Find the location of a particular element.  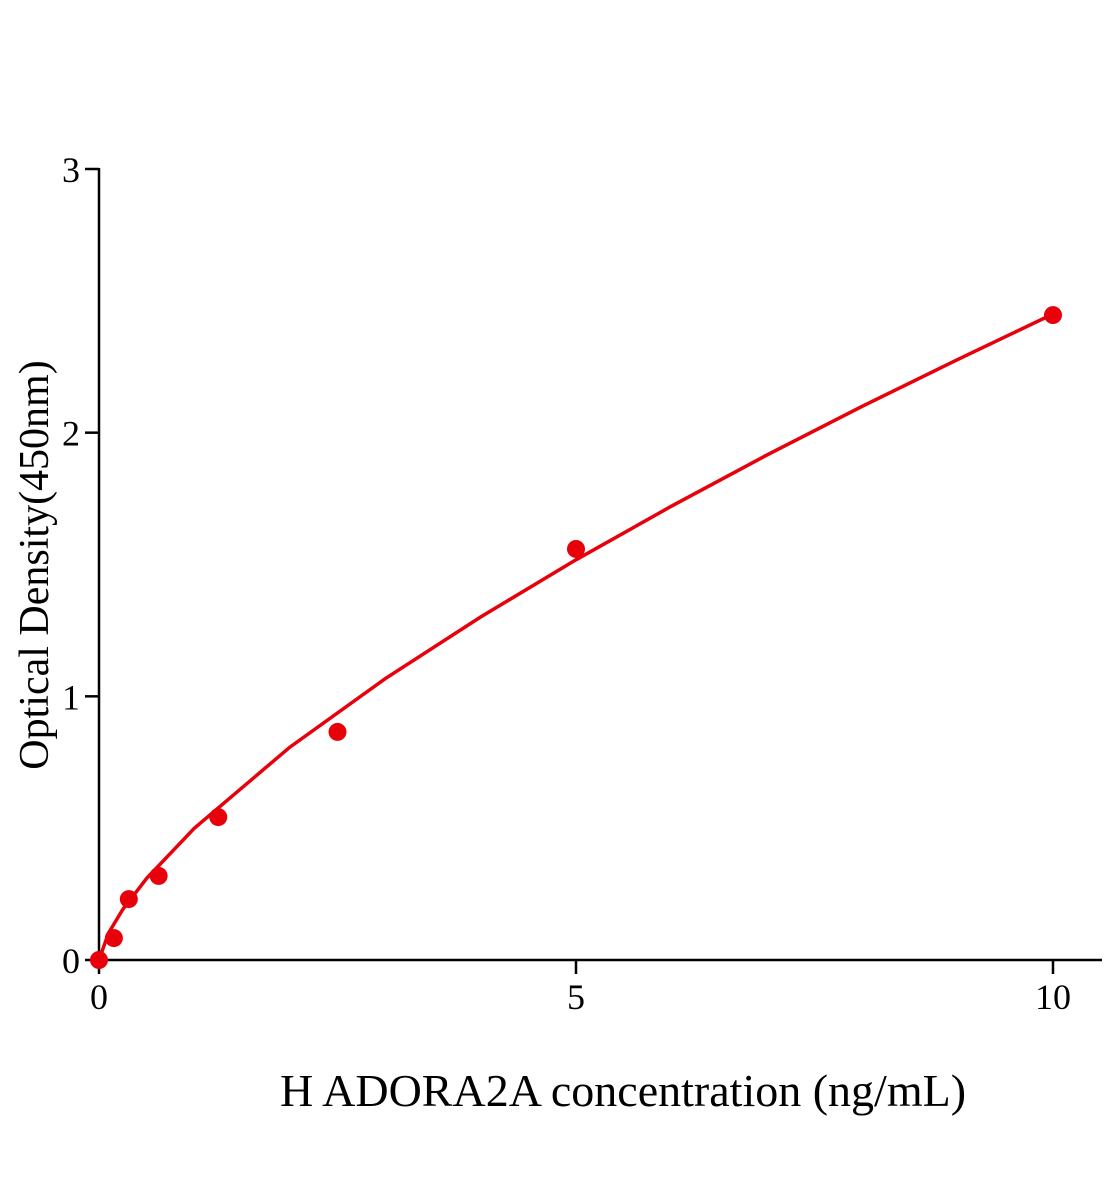

x-tick-label: 10 is located at coordinates (1053, 997).